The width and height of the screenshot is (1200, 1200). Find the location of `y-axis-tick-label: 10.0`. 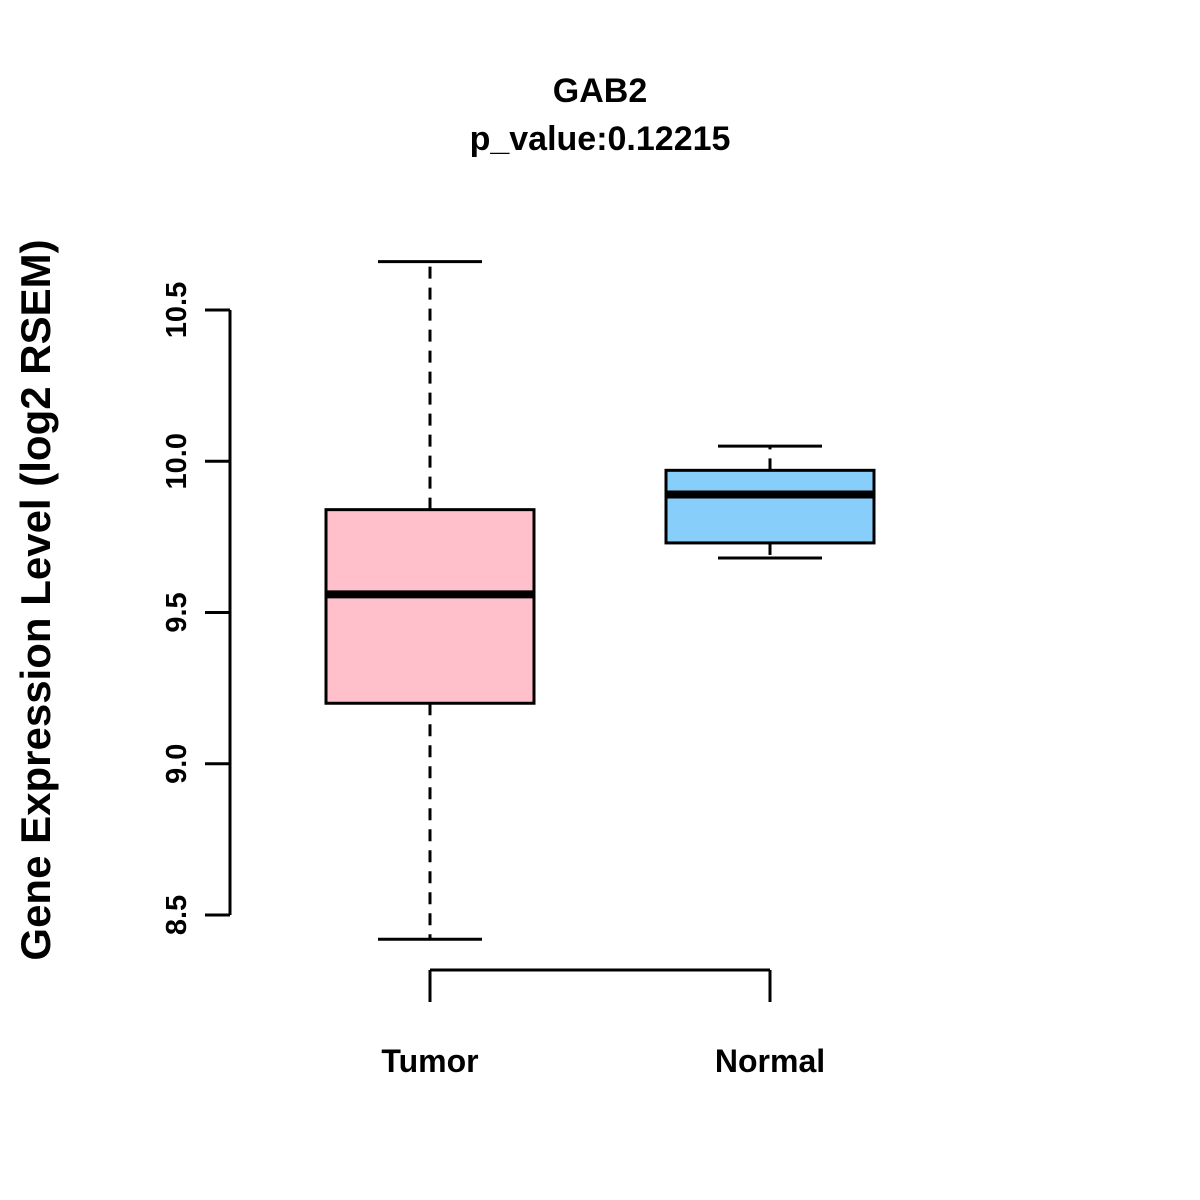

y-axis-tick-label: 10.0 is located at coordinates (177, 461).